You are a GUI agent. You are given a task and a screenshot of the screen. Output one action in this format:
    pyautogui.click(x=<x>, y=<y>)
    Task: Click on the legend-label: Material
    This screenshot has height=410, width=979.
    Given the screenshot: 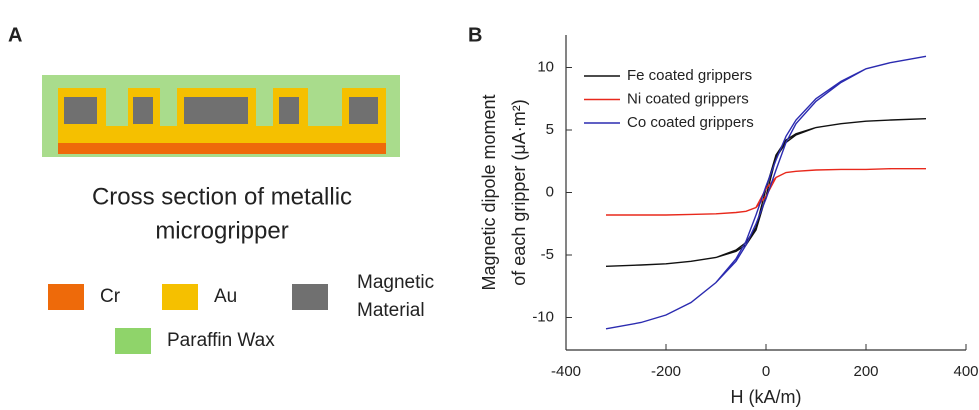 What is the action you would take?
    pyautogui.click(x=391, y=310)
    